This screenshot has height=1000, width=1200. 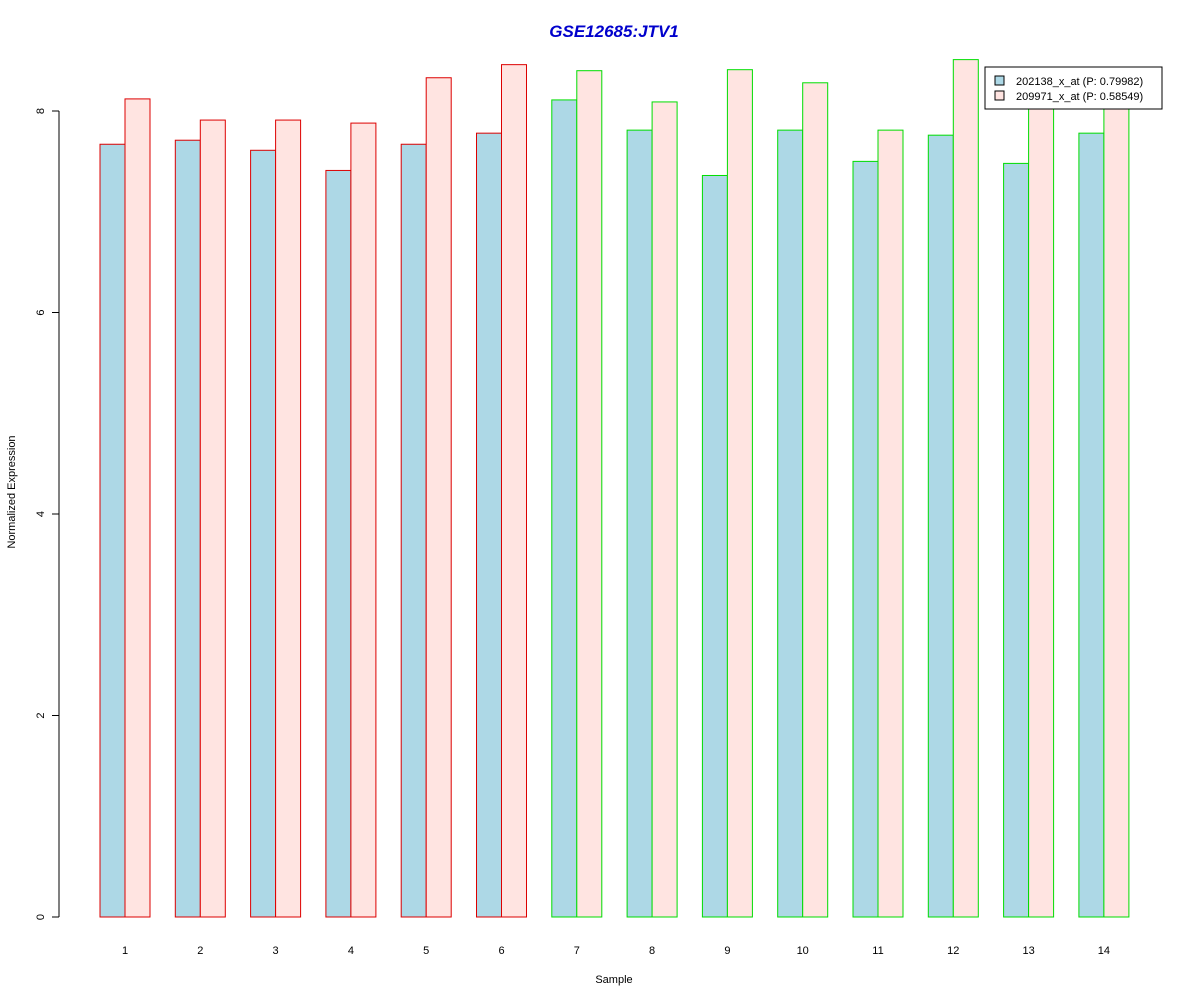 I want to click on x-tick-label-14: 14, so click(x=1104, y=951).